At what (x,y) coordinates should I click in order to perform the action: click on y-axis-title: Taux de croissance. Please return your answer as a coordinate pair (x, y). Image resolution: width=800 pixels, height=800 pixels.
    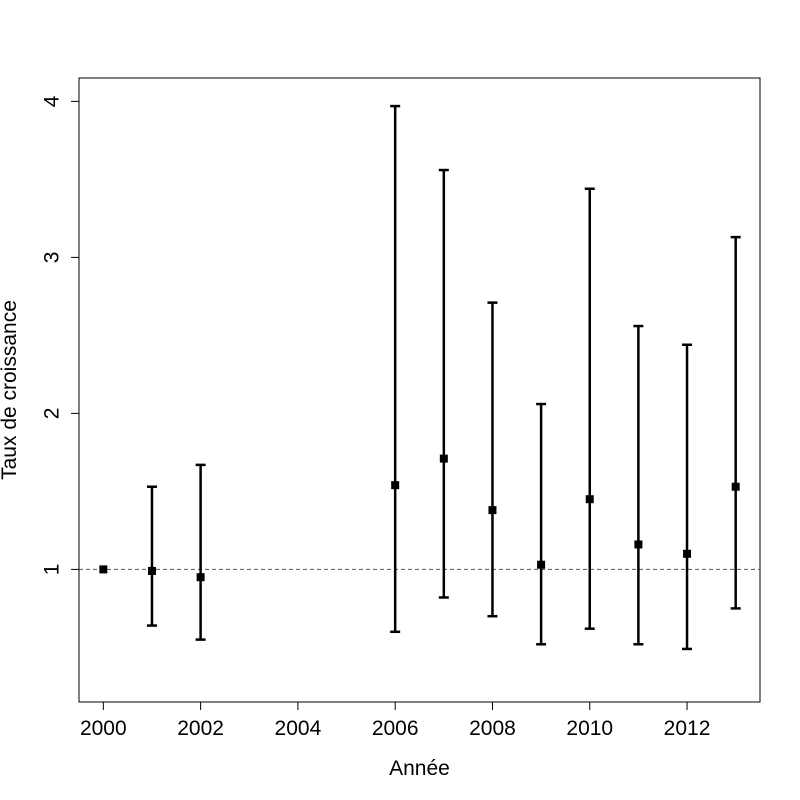
    Looking at the image, I should click on (10, 390).